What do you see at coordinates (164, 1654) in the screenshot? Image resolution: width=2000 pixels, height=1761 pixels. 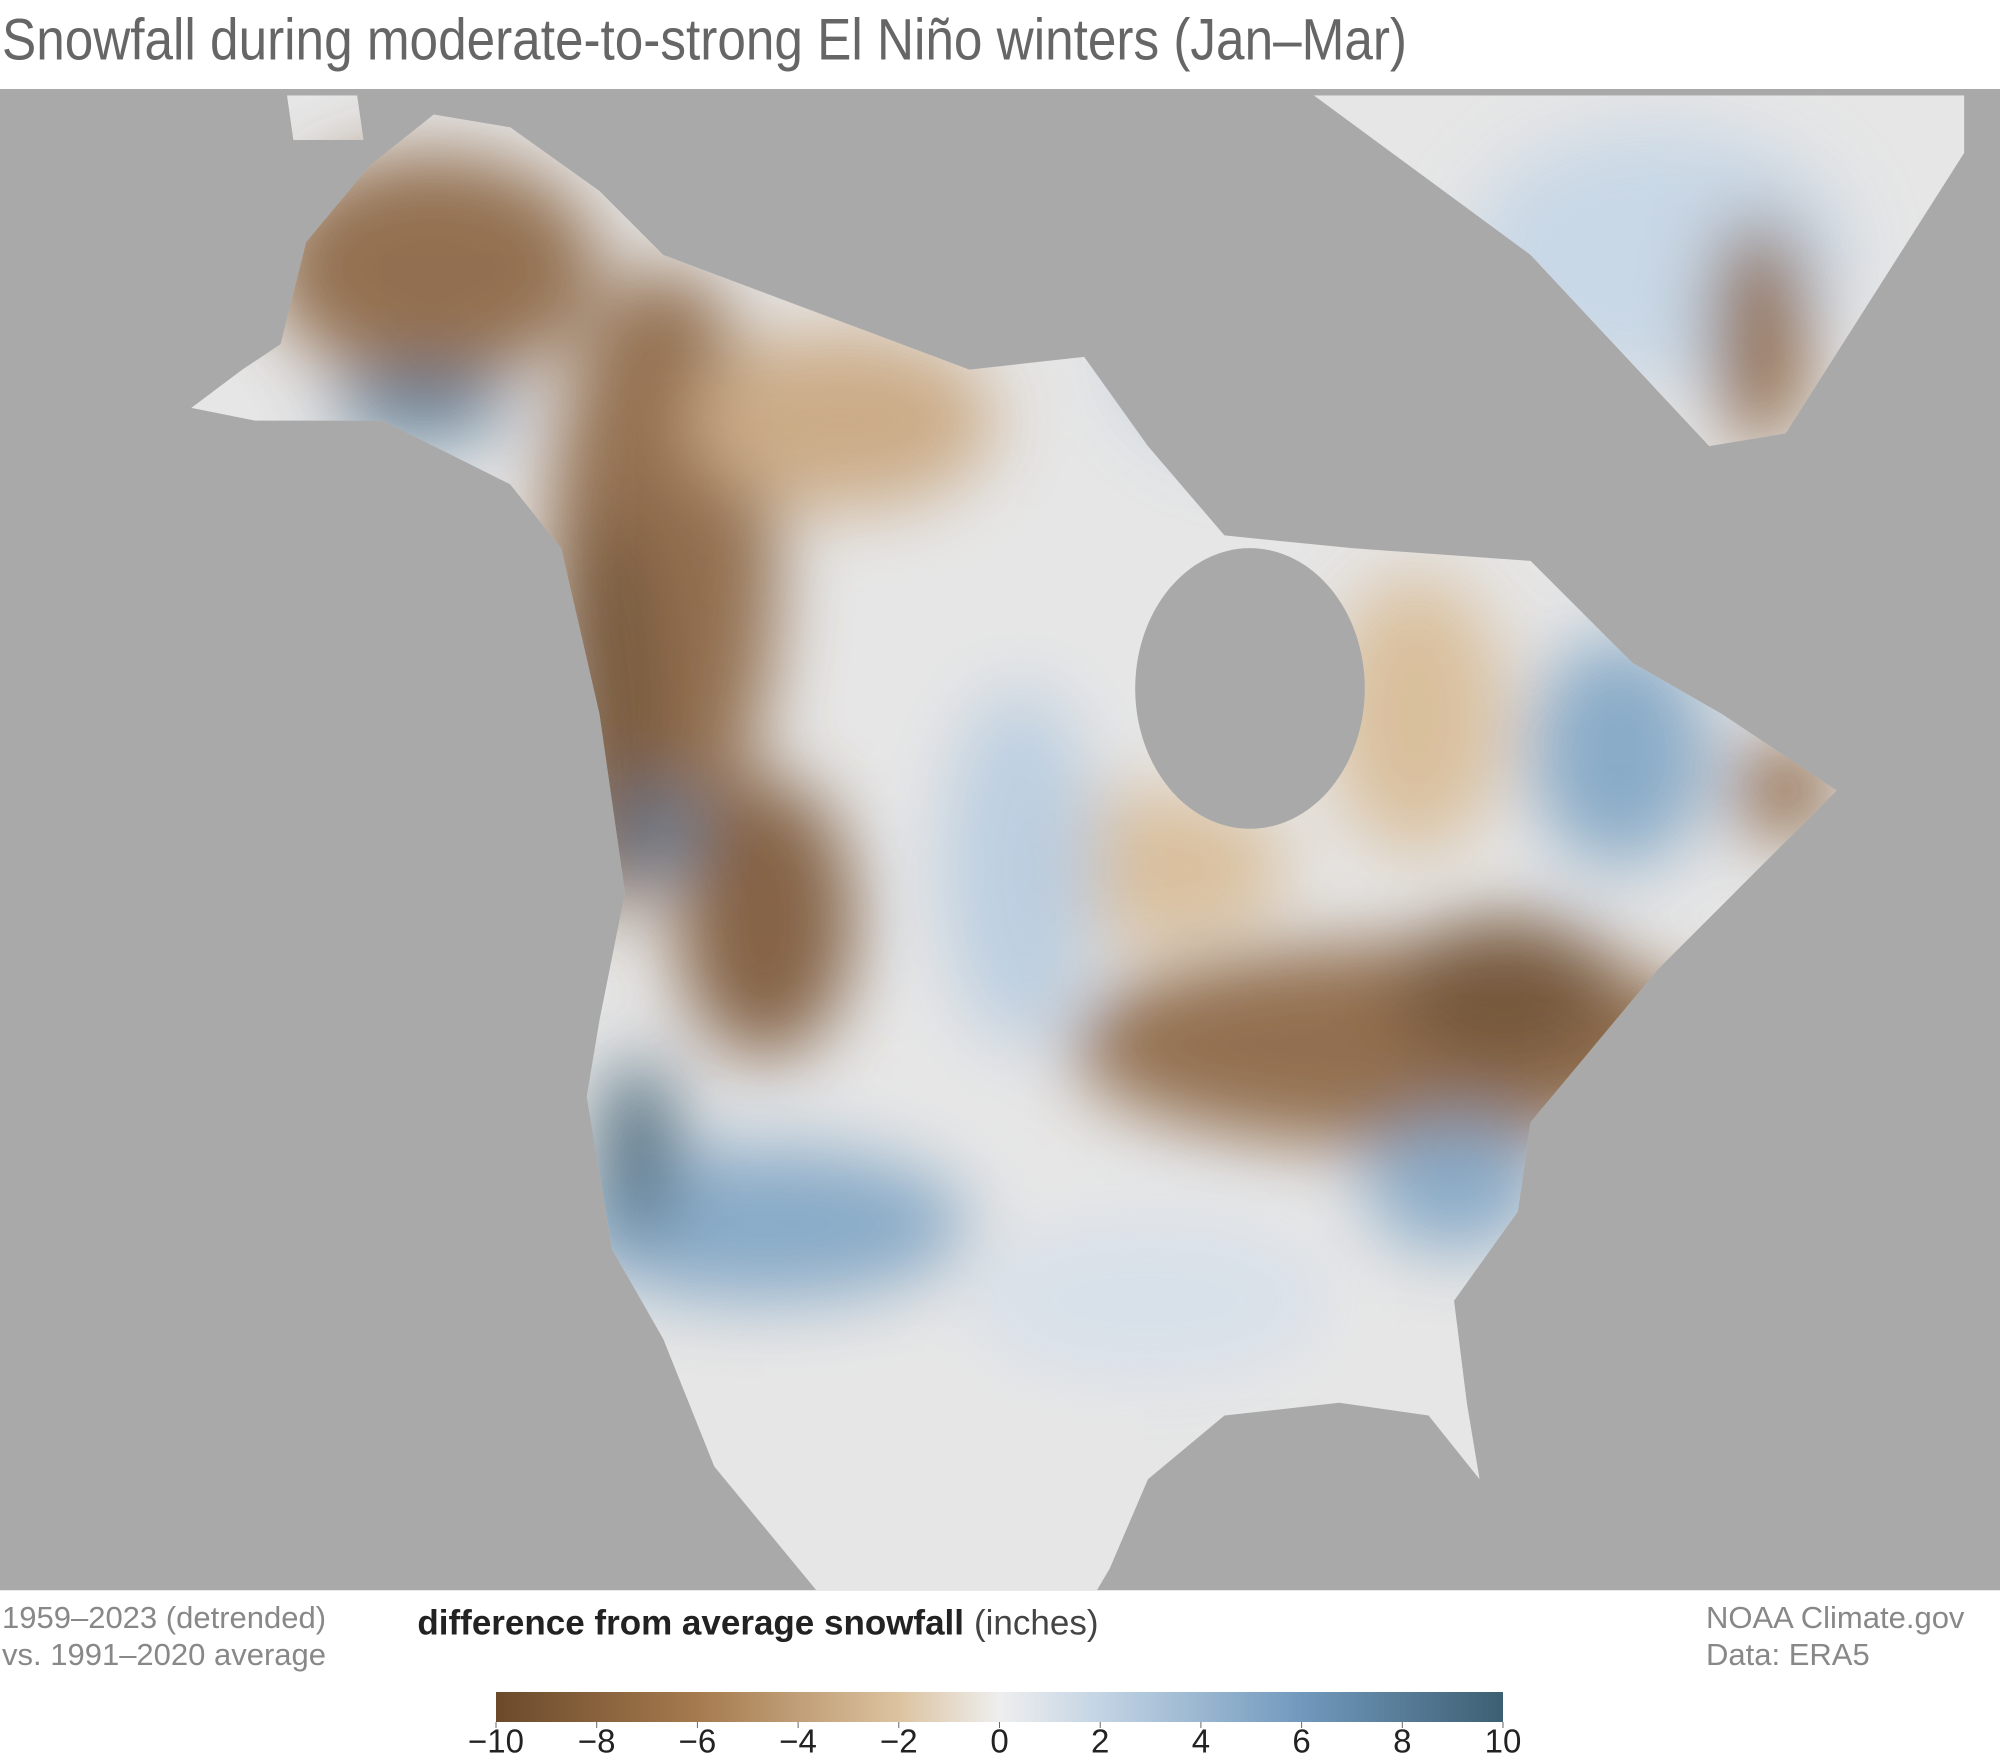 I see `note-left: vs. 1991–2020 average` at bounding box center [164, 1654].